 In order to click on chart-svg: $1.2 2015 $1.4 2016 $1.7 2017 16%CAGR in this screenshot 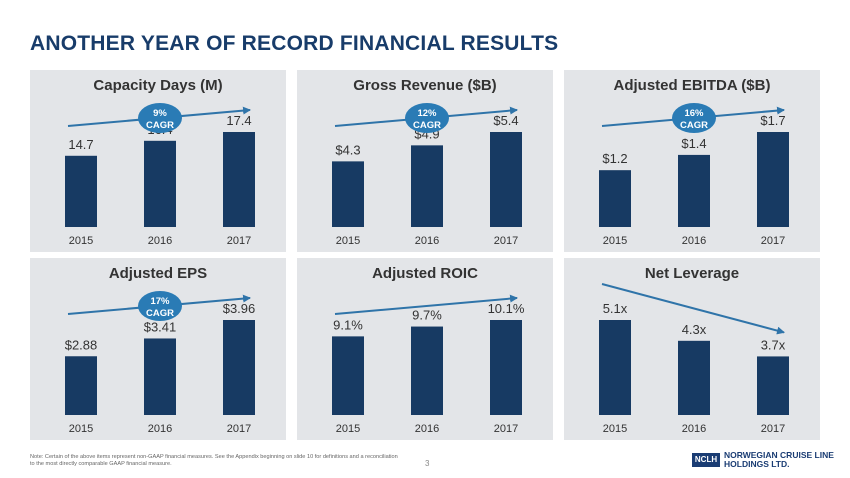, I will do `click(694, 175)`.